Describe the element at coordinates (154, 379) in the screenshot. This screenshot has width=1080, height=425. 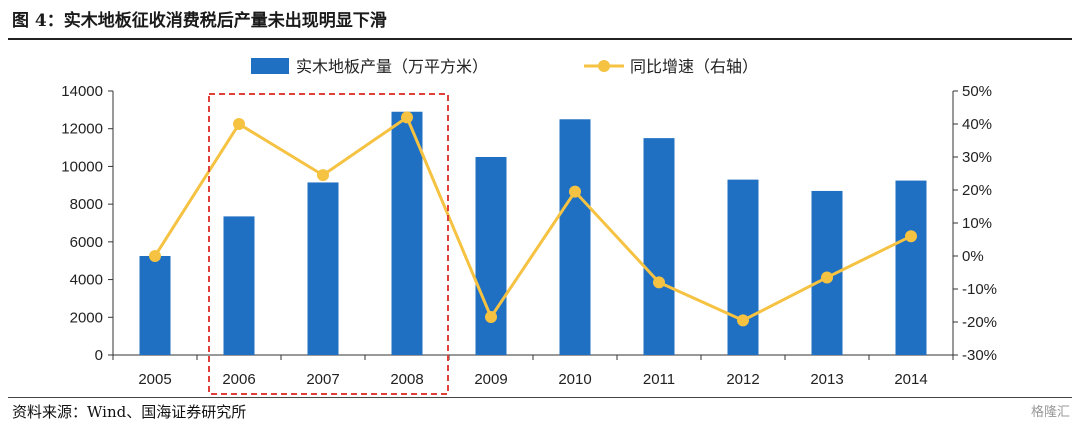
I see `x-tick-label: 2005` at that location.